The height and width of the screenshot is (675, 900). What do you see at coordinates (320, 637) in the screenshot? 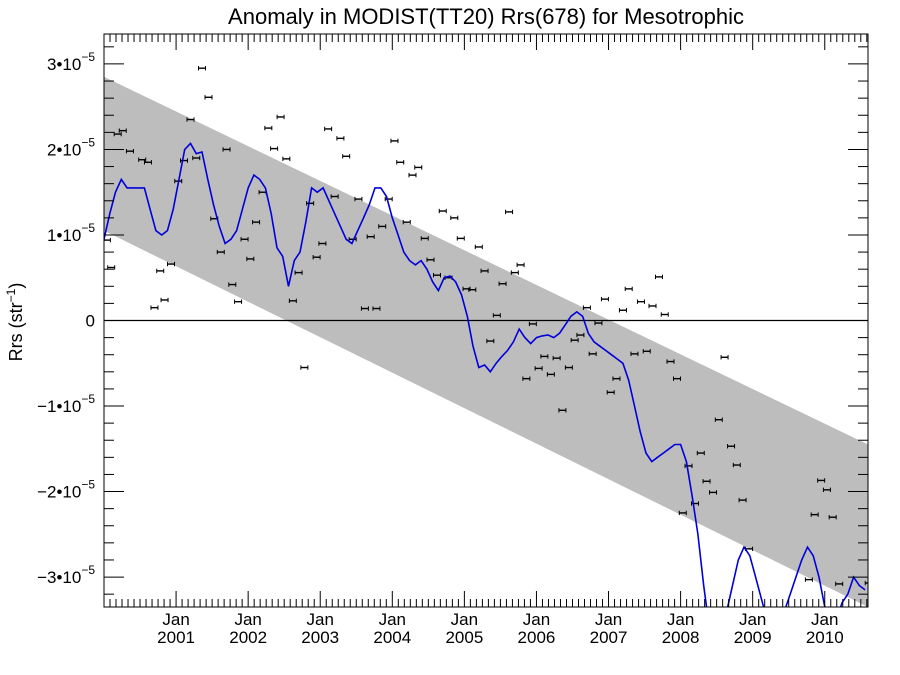
I see `x-tick-year-label: 2003` at bounding box center [320, 637].